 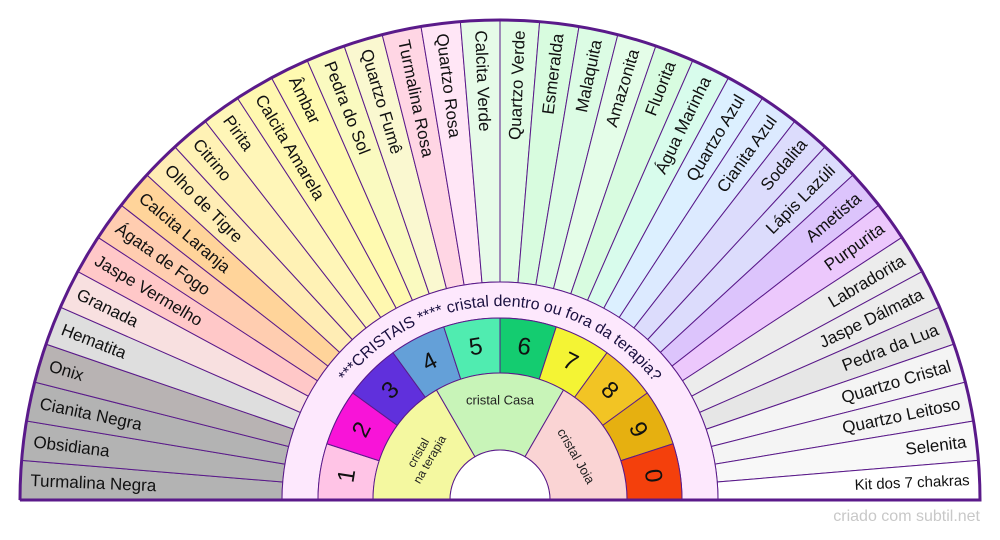 I want to click on center-hole, so click(x=500, y=475).